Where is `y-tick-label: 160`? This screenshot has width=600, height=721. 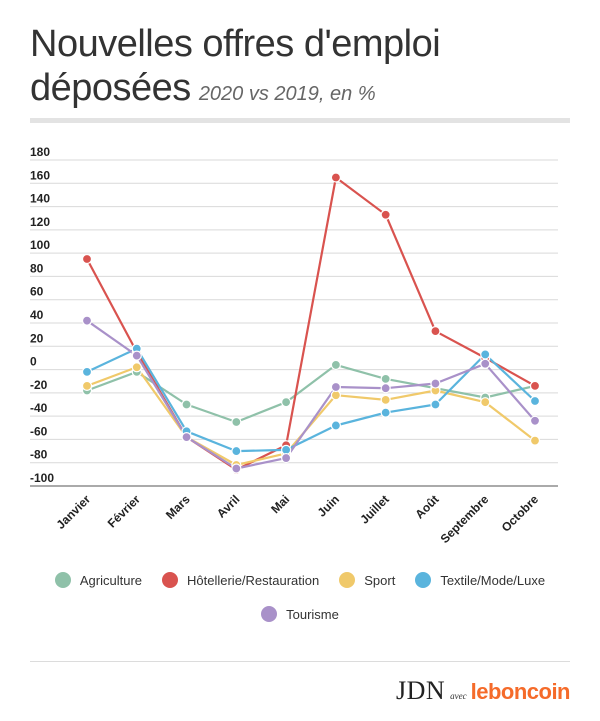 y-tick-label: 160 is located at coordinates (40, 175).